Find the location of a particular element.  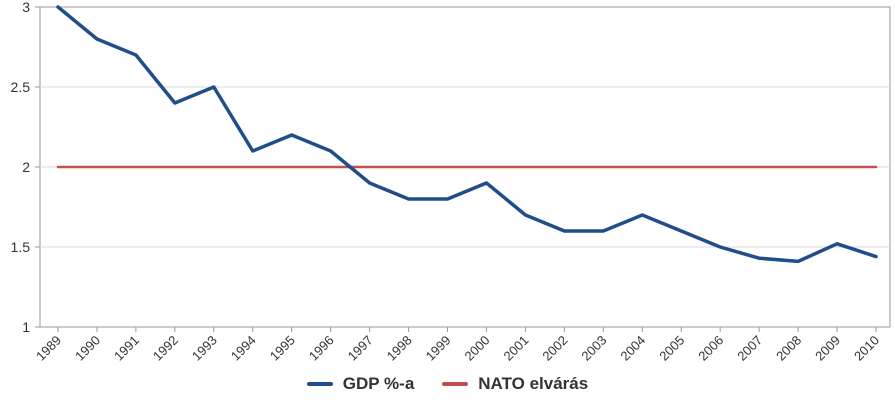

x-tick-label: 2001 is located at coordinates (515, 348).